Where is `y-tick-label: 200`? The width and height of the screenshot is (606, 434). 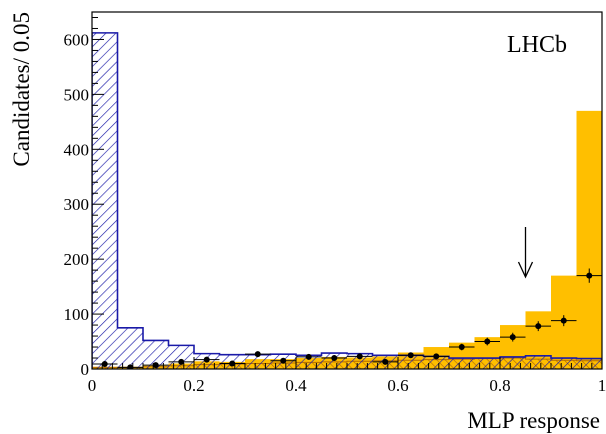 y-tick-label: 200 is located at coordinates (77, 259).